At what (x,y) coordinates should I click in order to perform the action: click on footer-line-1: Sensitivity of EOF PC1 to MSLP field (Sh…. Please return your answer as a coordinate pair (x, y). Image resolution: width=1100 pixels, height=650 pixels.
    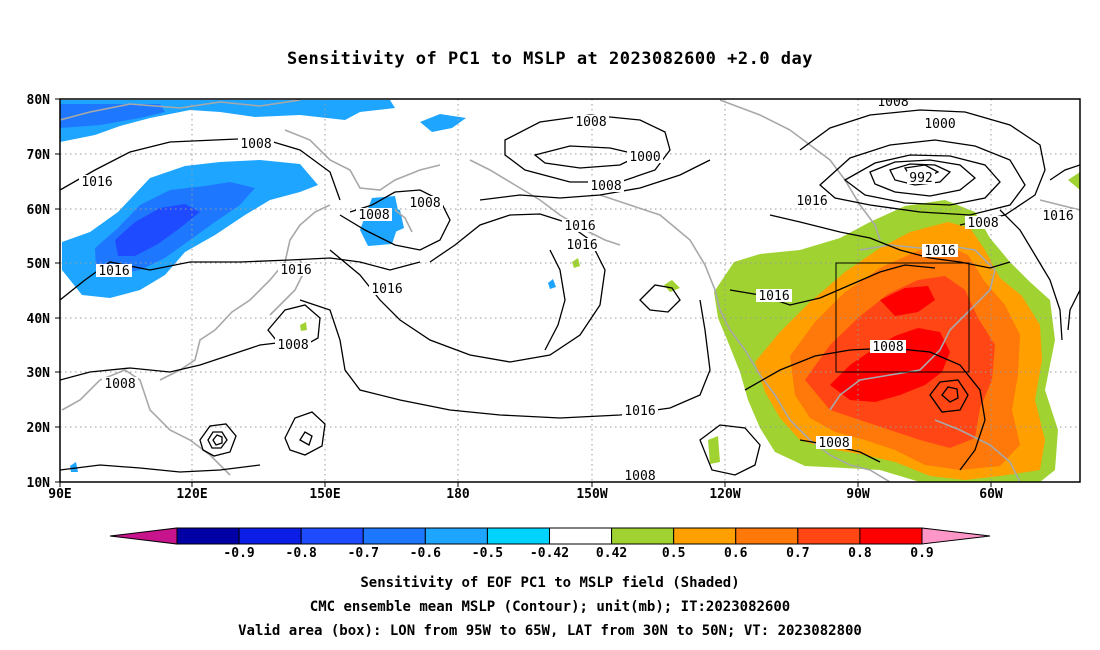
    Looking at the image, I should click on (550, 583).